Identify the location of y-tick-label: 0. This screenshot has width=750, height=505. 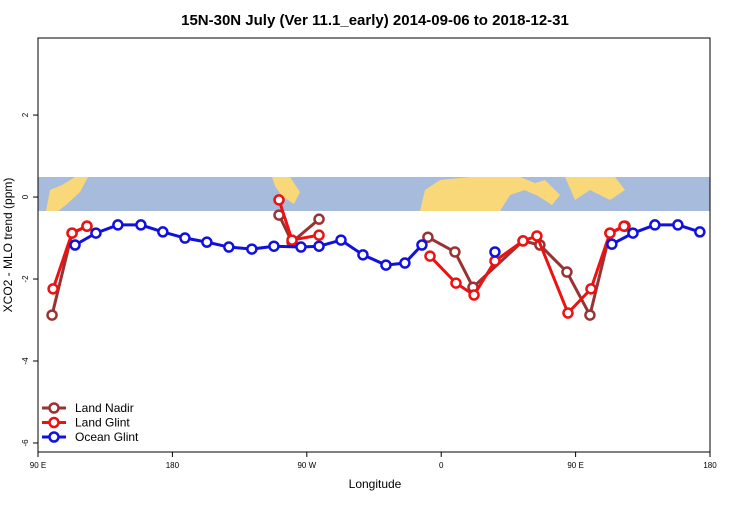
(25, 196).